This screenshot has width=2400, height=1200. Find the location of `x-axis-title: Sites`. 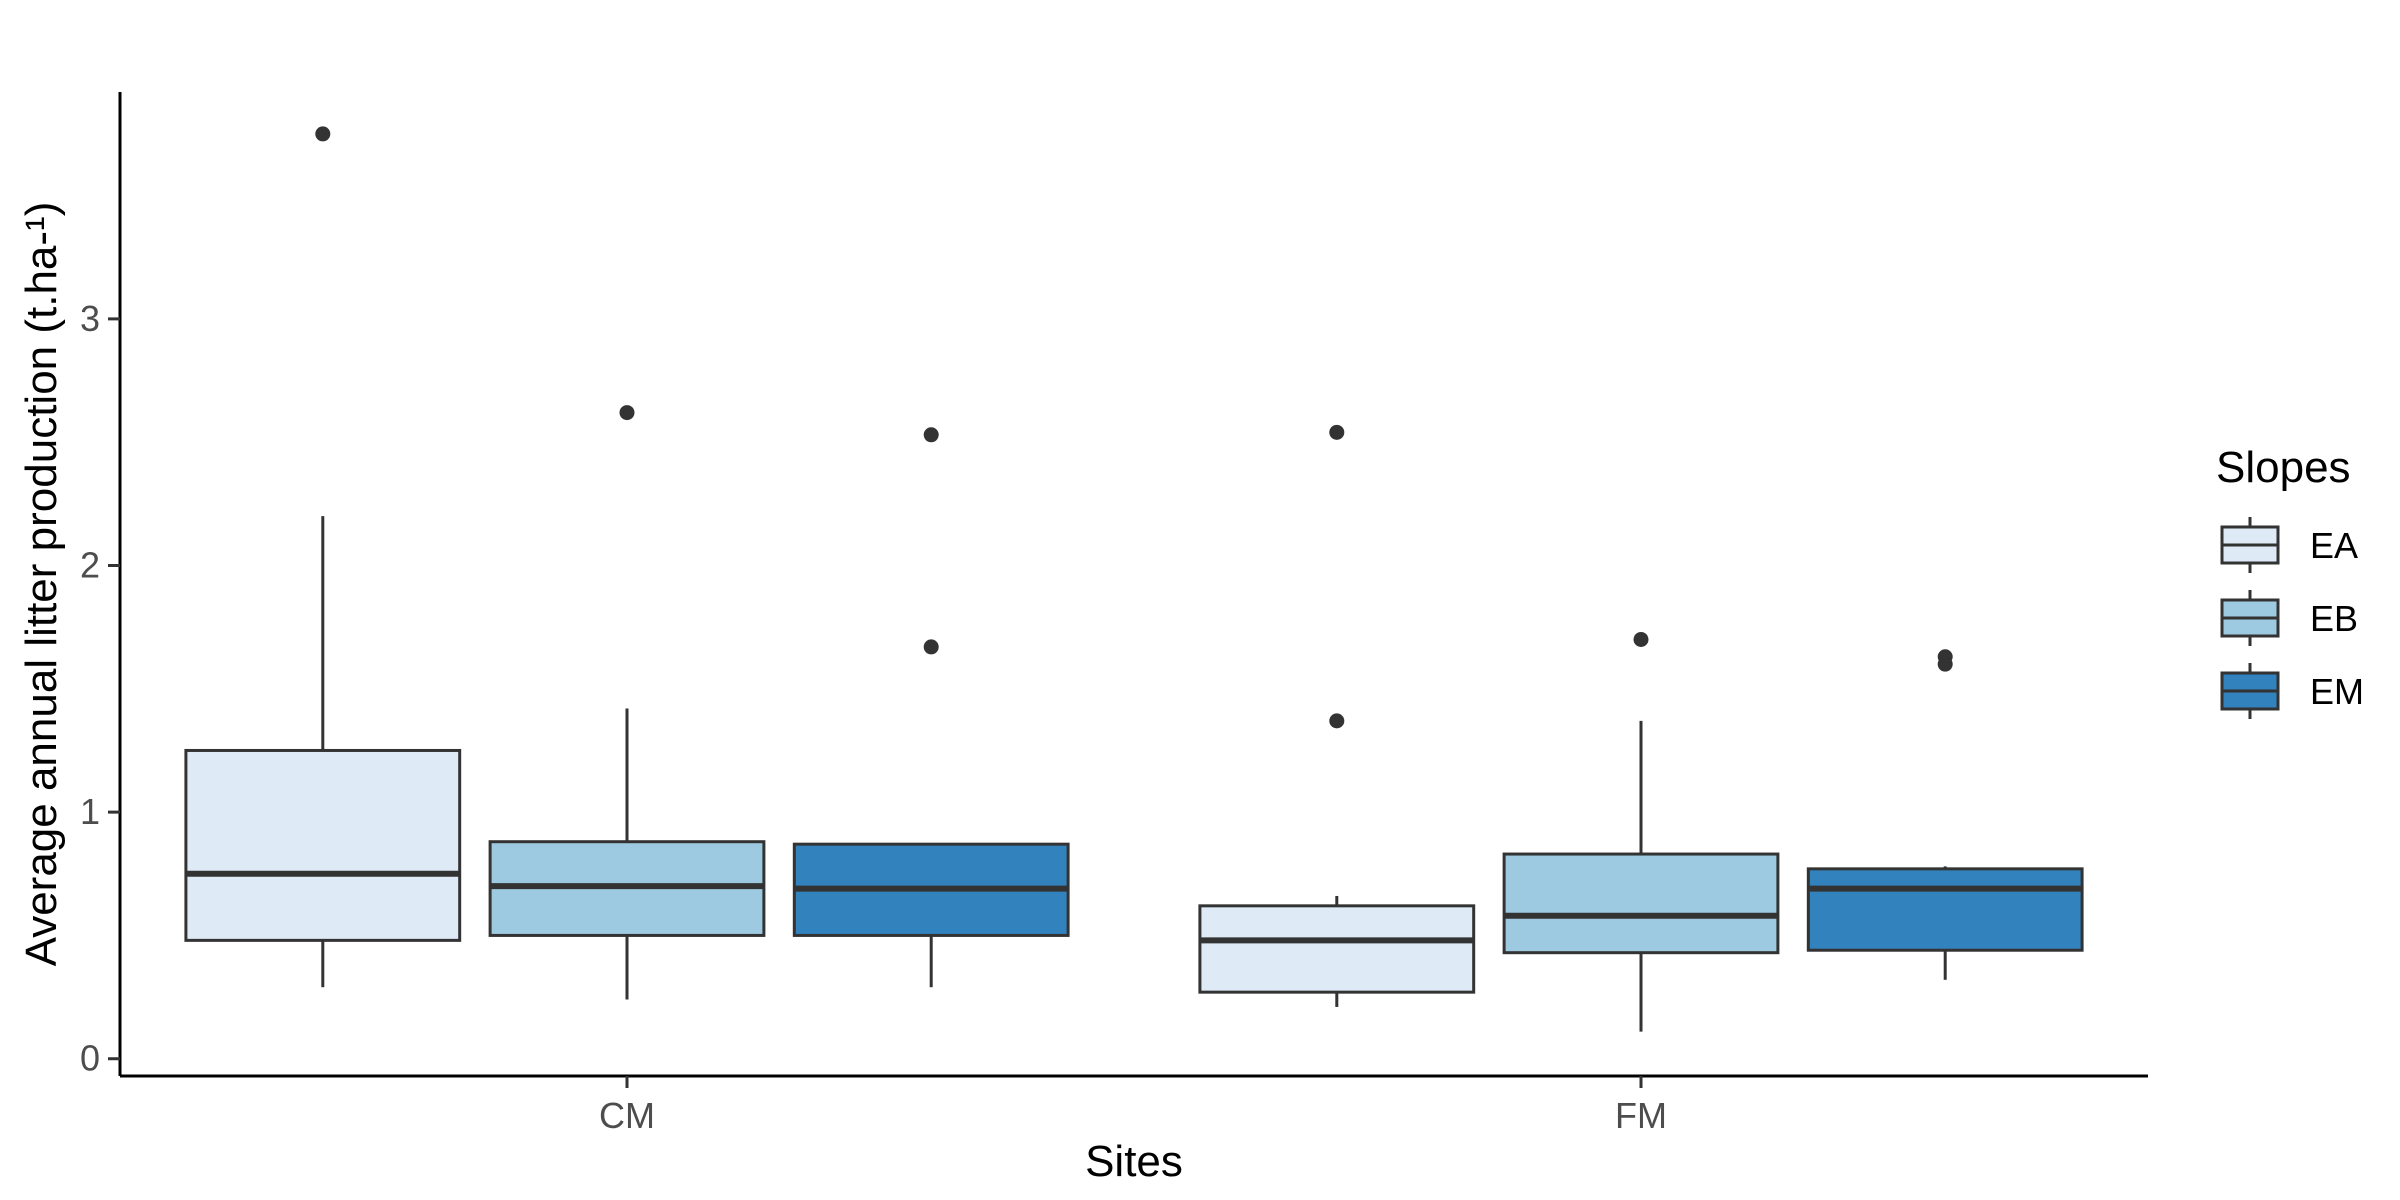

x-axis-title: Sites is located at coordinates (1134, 1161).